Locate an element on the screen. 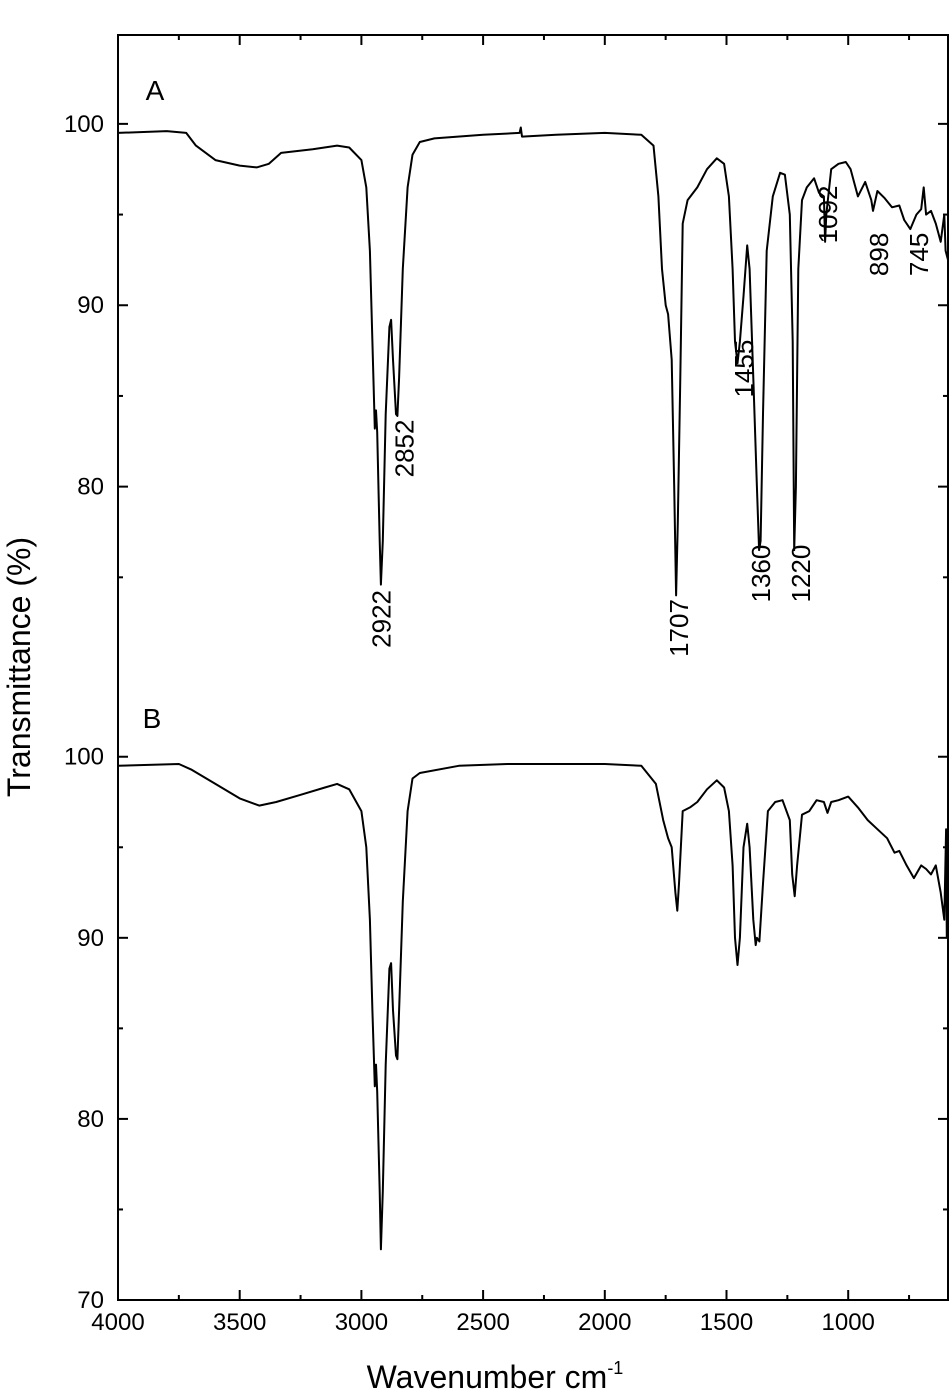  x-axis-label-sup: -1 is located at coordinates (615, 1368).